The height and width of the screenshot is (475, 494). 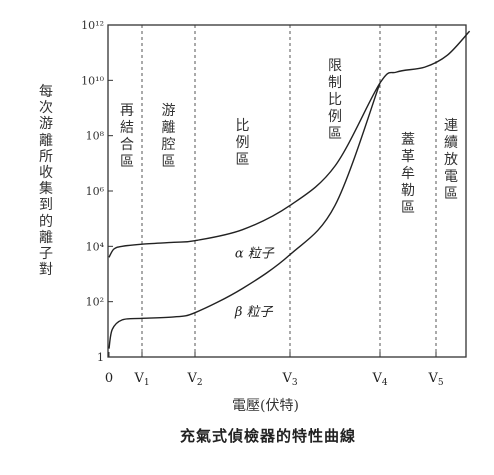 What do you see at coordinates (46, 156) in the screenshot?
I see `y-axis-label-char: 所` at bounding box center [46, 156].